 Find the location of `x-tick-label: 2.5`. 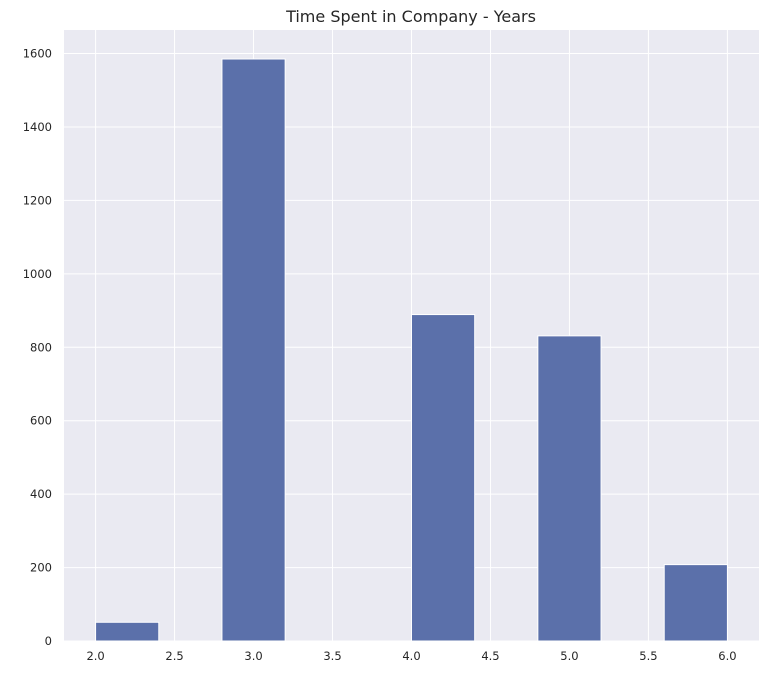

x-tick-label: 2.5 is located at coordinates (174, 656).